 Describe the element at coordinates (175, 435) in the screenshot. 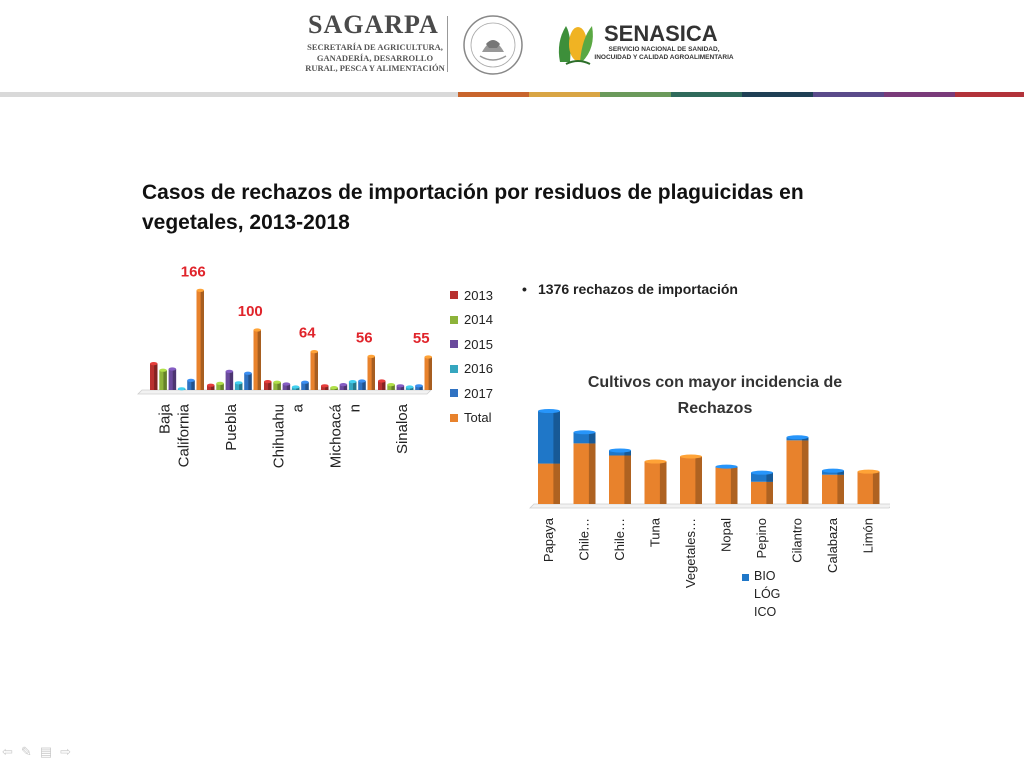

I see `category-label: Baja California` at that location.